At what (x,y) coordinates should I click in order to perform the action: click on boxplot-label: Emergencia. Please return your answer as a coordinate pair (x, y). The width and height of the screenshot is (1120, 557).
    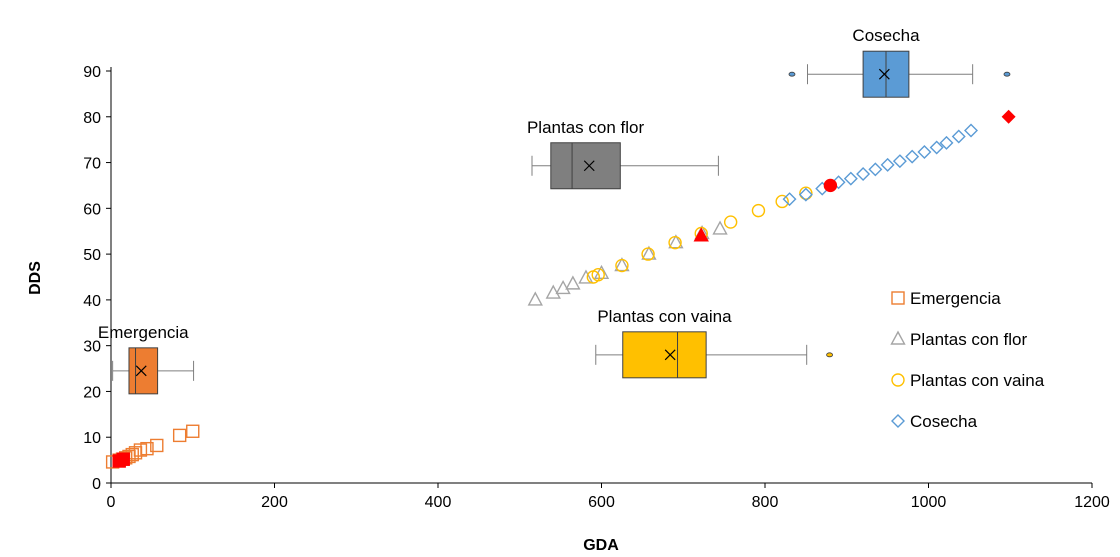
    Looking at the image, I should click on (143, 332).